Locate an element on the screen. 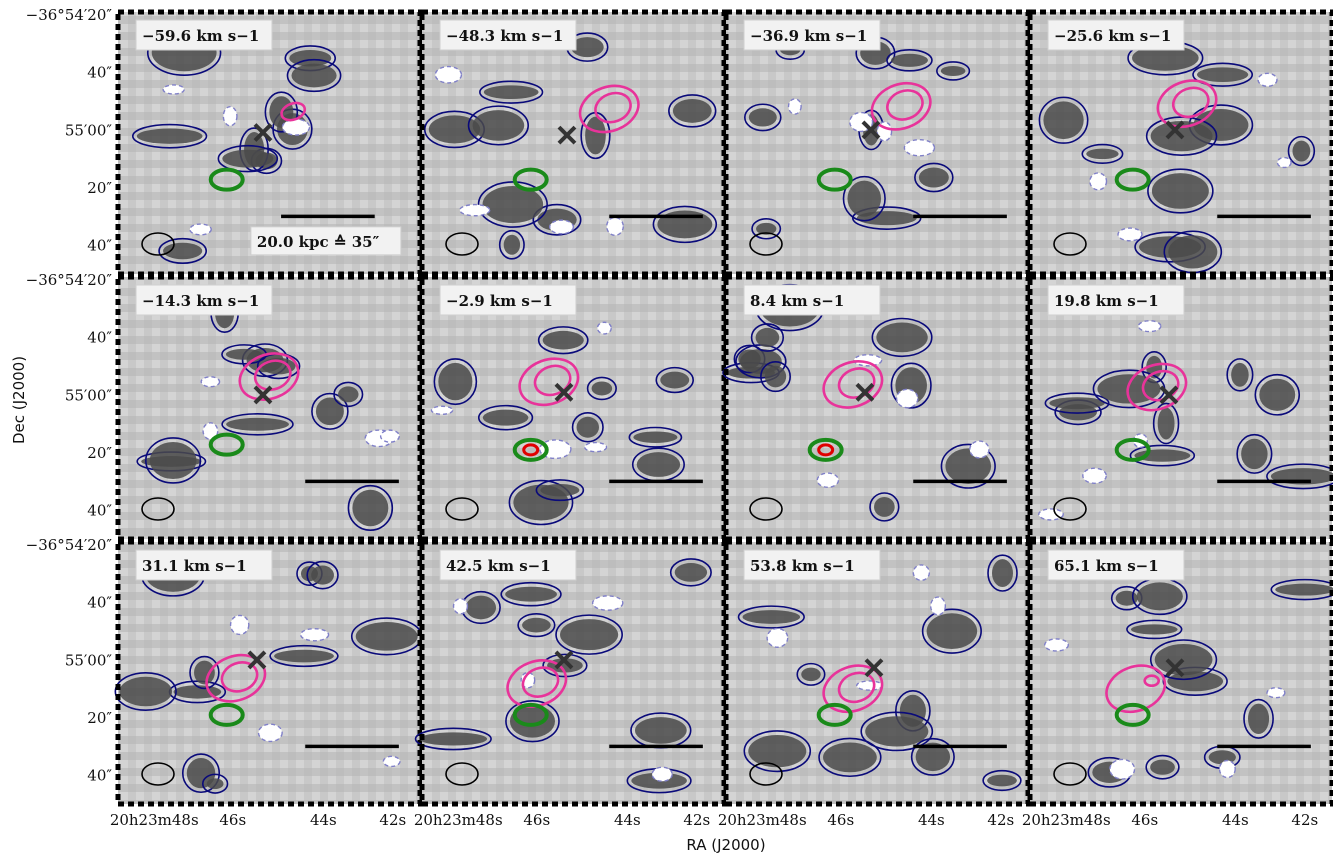 The image size is (1333, 854). ra-tick-label: 46s is located at coordinates (232, 820).